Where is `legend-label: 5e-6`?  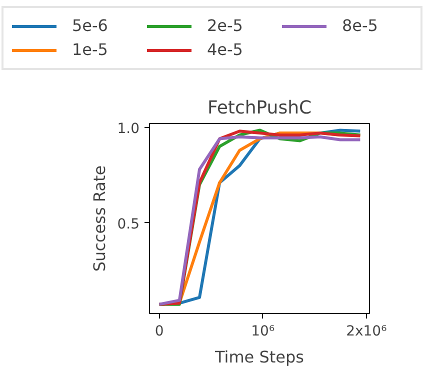 legend-label: 5e-6 is located at coordinates (90, 25).